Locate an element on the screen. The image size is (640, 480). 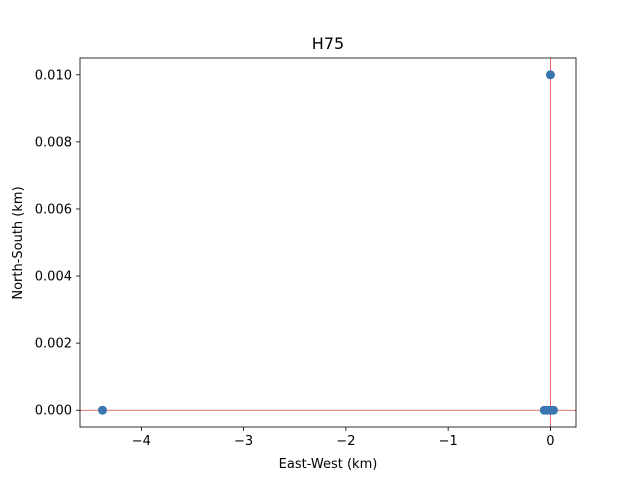
y-tick-label: 0.000 is located at coordinates (53, 411).